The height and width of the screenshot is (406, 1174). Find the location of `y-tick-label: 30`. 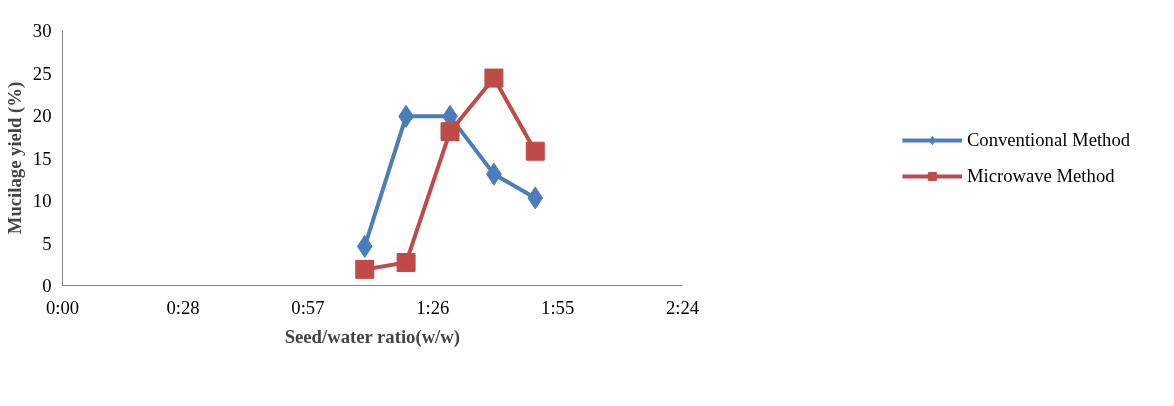

y-tick-label: 30 is located at coordinates (42, 30).